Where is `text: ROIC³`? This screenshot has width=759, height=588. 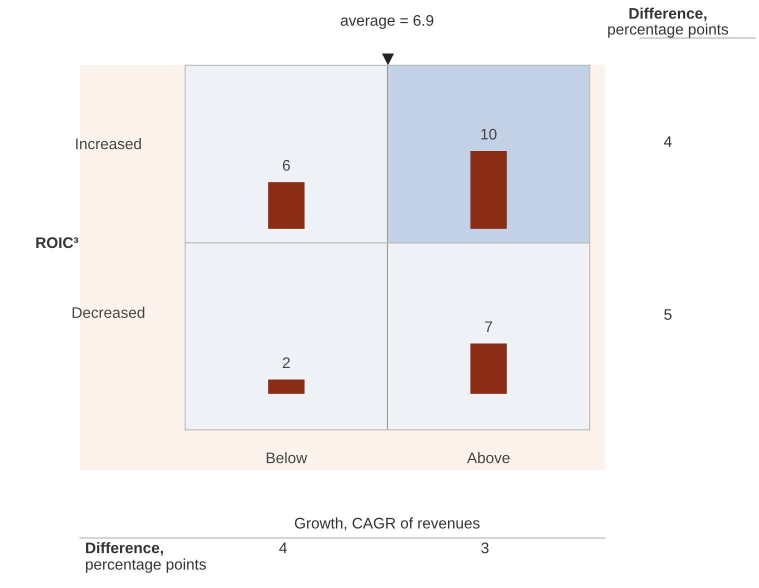 text: ROIC³ is located at coordinates (57, 242).